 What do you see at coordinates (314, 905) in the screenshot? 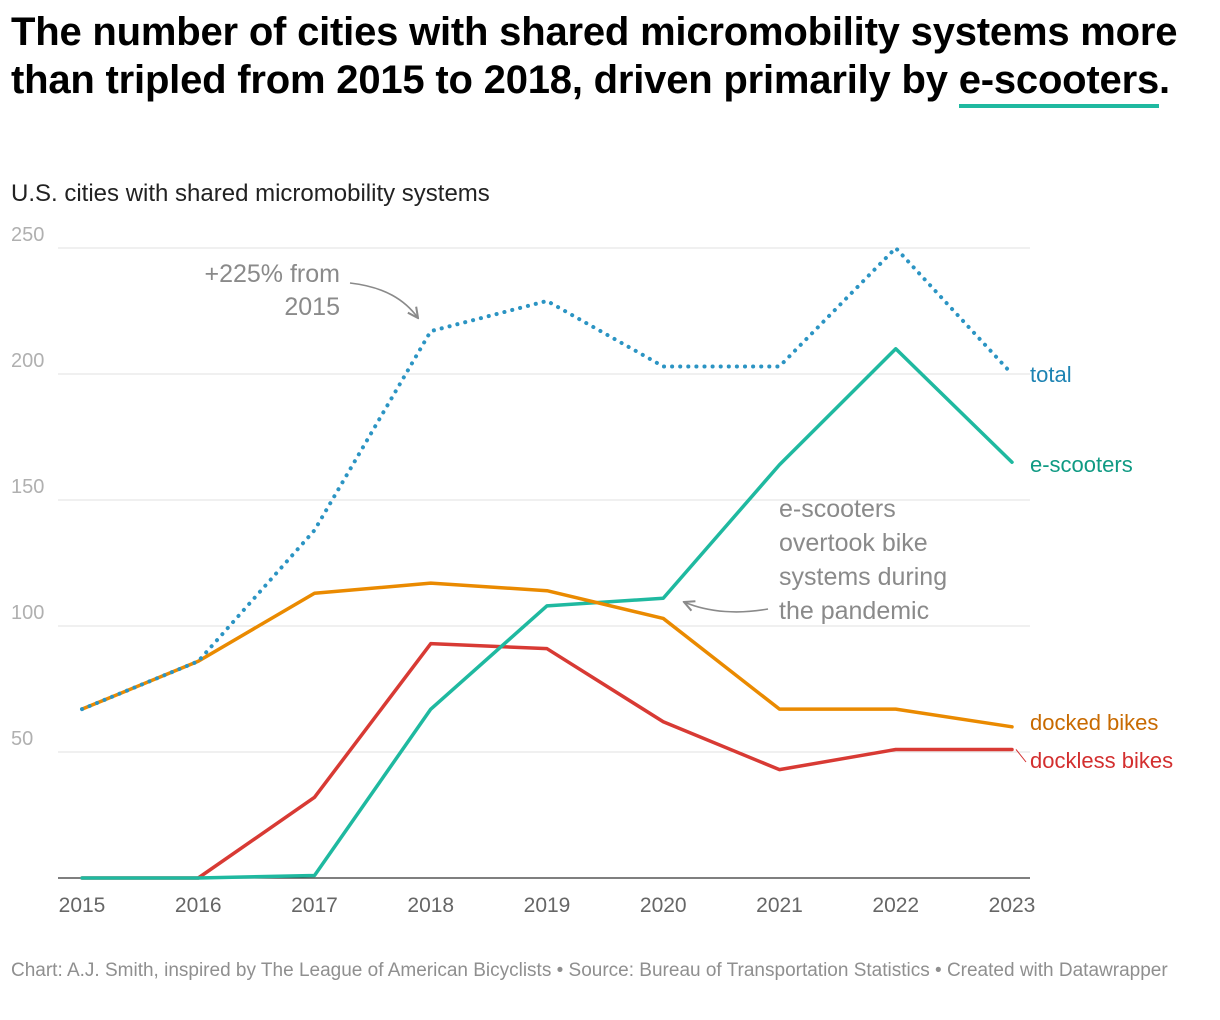
I see `x-tick-label-2017: 2017` at bounding box center [314, 905].